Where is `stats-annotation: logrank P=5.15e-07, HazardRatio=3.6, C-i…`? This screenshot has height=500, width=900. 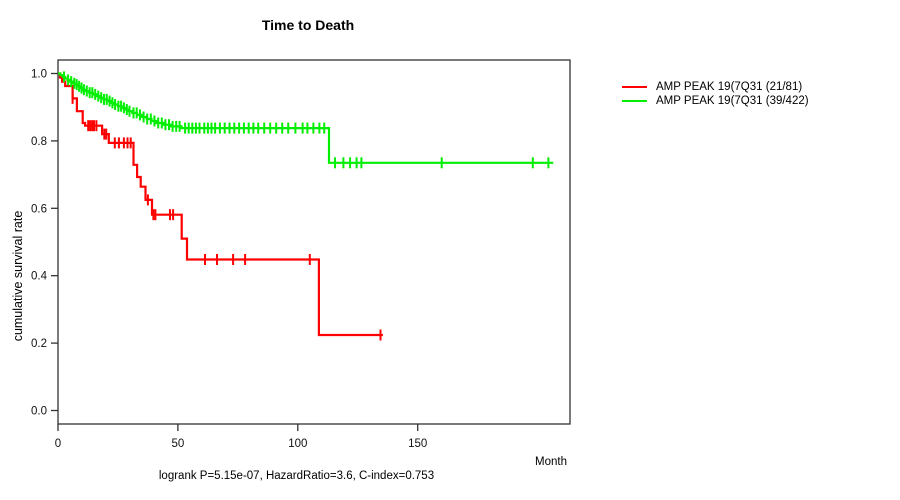 stats-annotation: logrank P=5.15e-07, HazardRatio=3.6, C-i… is located at coordinates (296, 476).